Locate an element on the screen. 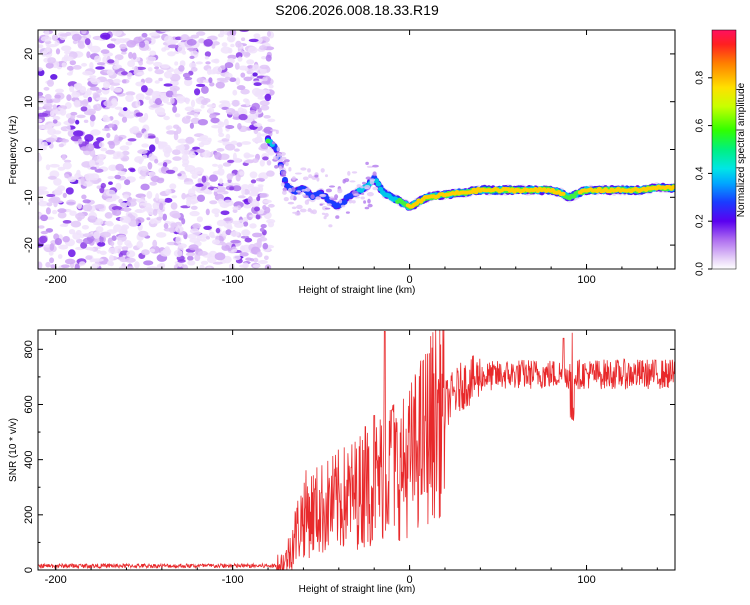 This screenshot has height=605, width=750. colorbar-tick-label: 0.6 is located at coordinates (700, 125).